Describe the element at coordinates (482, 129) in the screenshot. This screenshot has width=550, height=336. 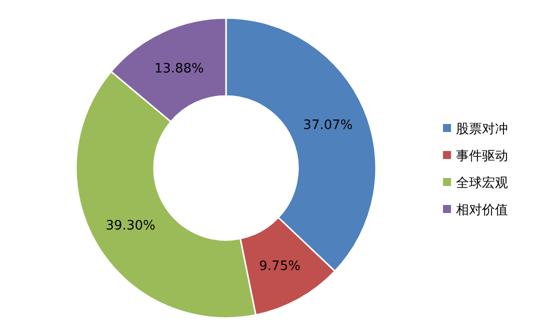
I see `legend-label: 股票对冲` at that location.